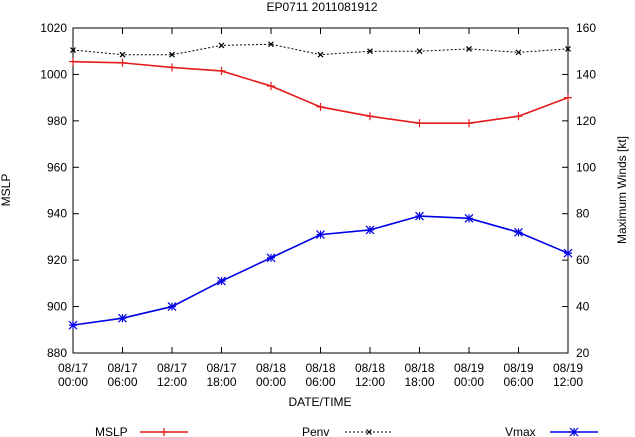 Image resolution: width=635 pixels, height=437 pixels. I want to click on y-tick-label-left: 980, so click(57, 121).